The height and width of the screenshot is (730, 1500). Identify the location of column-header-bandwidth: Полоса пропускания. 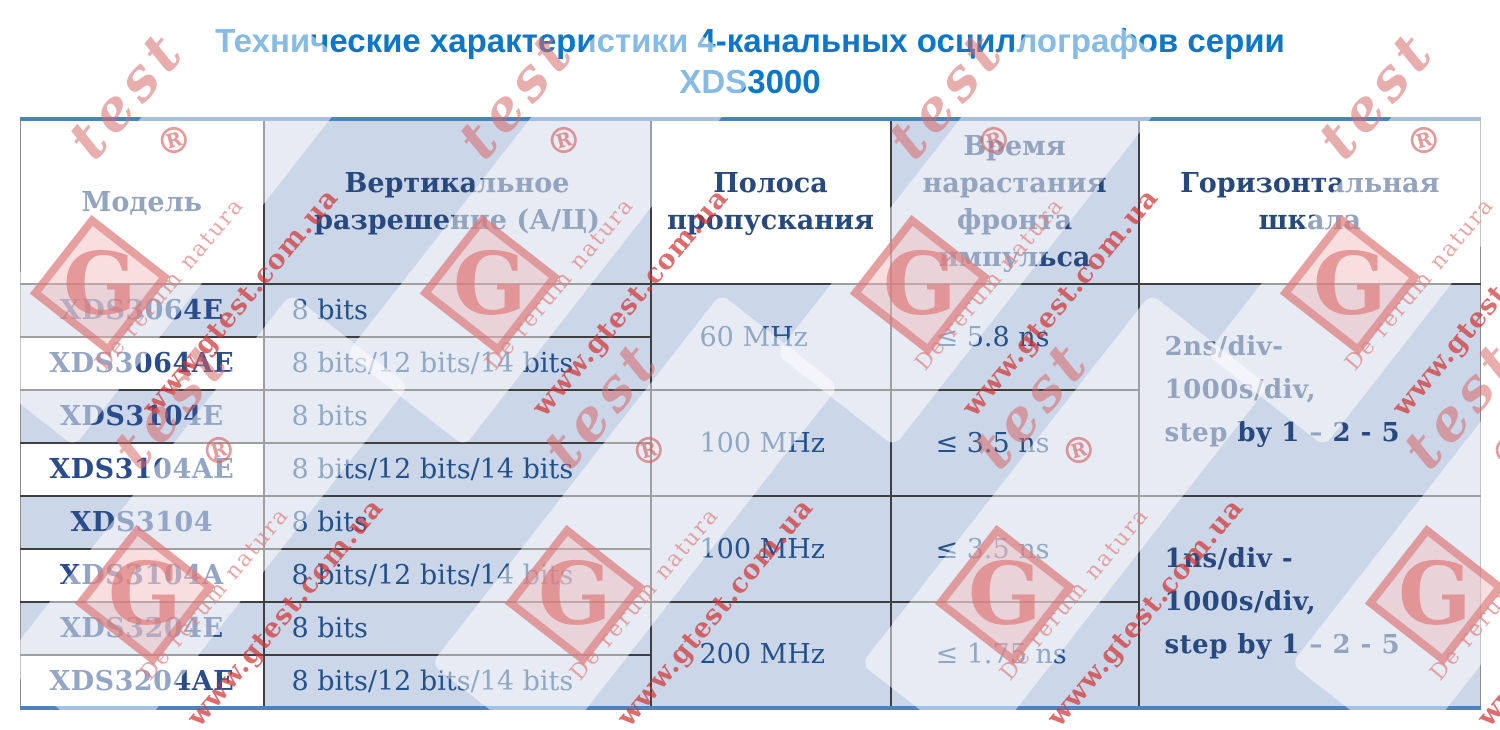
(770, 201).